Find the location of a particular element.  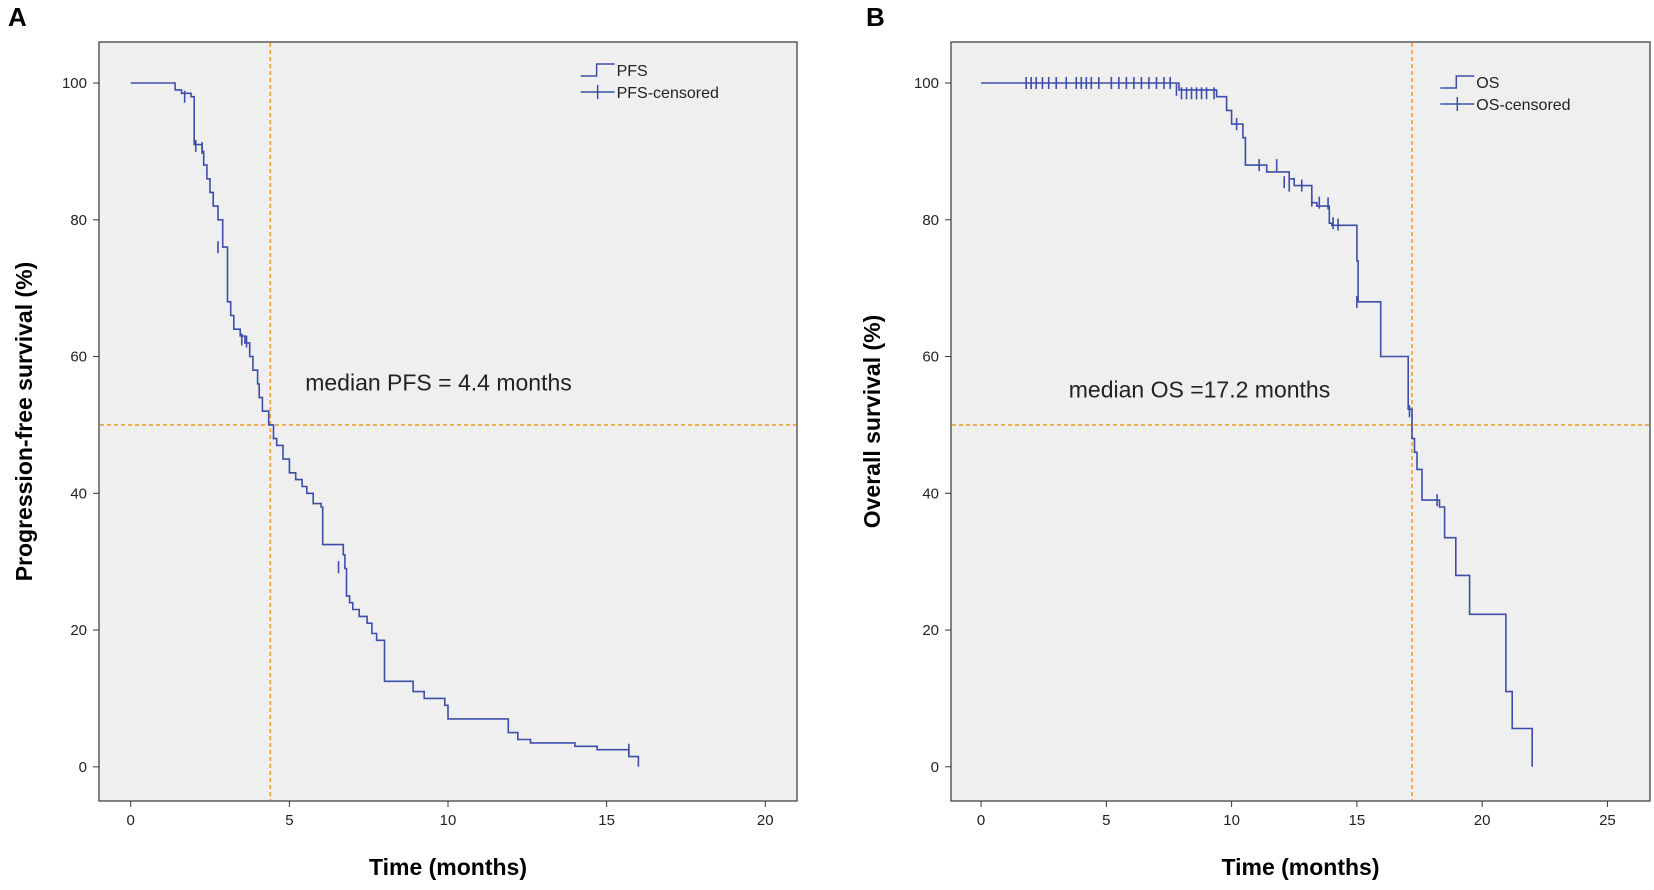

panel-letter: B is located at coordinates (875, 17).